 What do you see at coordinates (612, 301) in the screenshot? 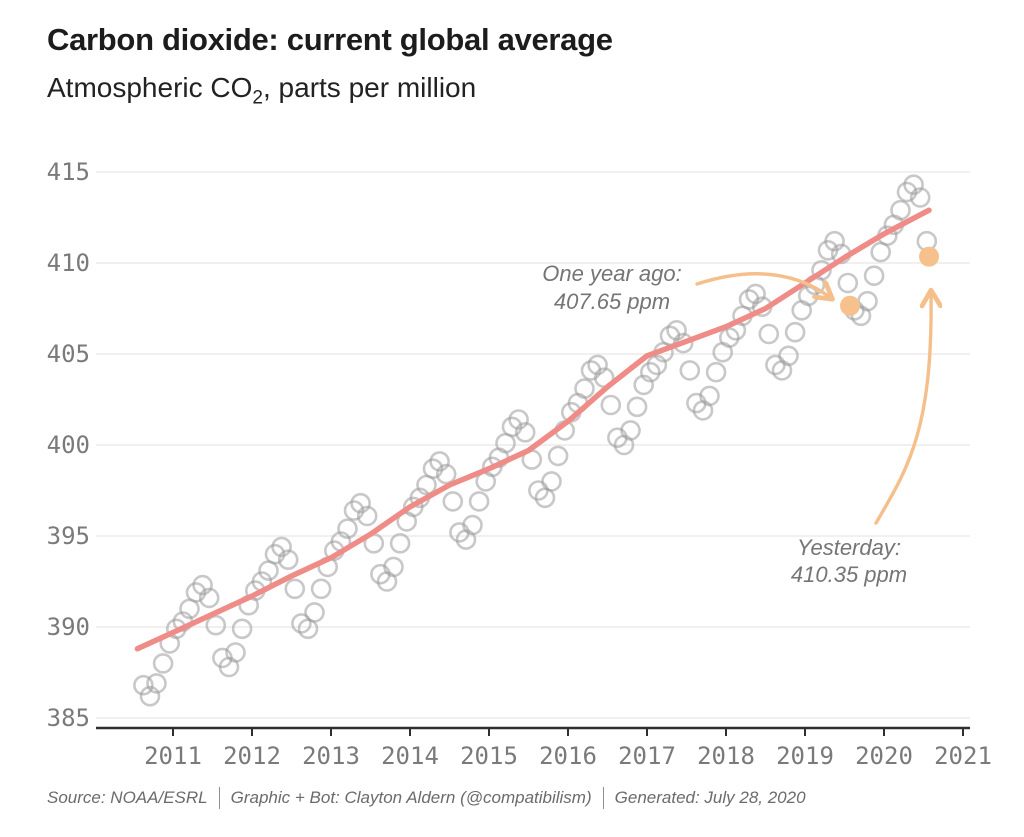
I see `one-year-ago-annotation-value: 407.65 ppm` at bounding box center [612, 301].